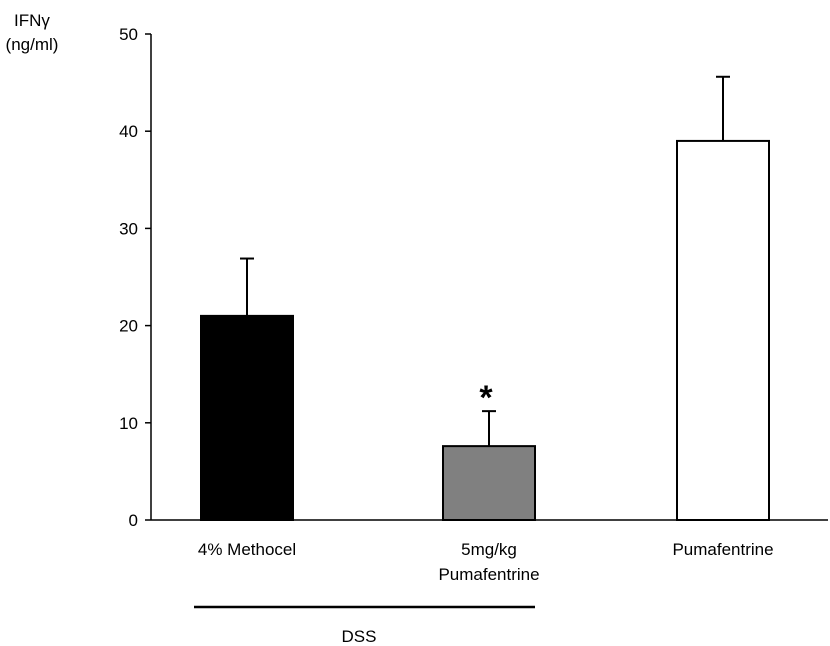  Describe the element at coordinates (364, 625) in the screenshot. I see `group-bracket: DSS` at that location.